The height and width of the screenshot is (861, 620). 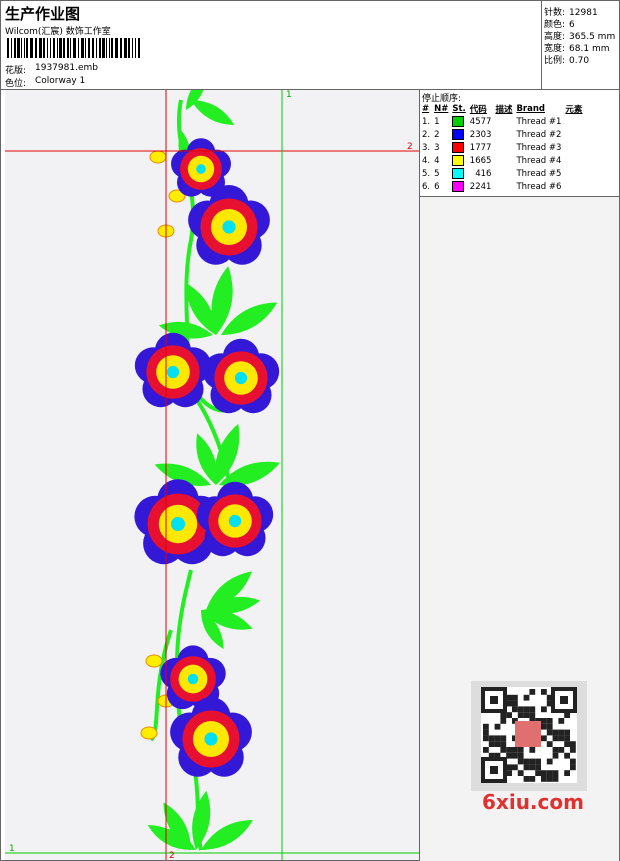 What do you see at coordinates (437, 121) in the screenshot?
I see `n: 1` at bounding box center [437, 121].